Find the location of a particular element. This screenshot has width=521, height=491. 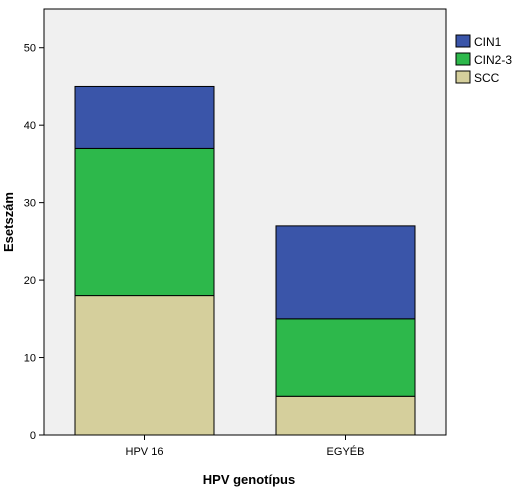

y-tick-label: 30 is located at coordinates (30, 204).